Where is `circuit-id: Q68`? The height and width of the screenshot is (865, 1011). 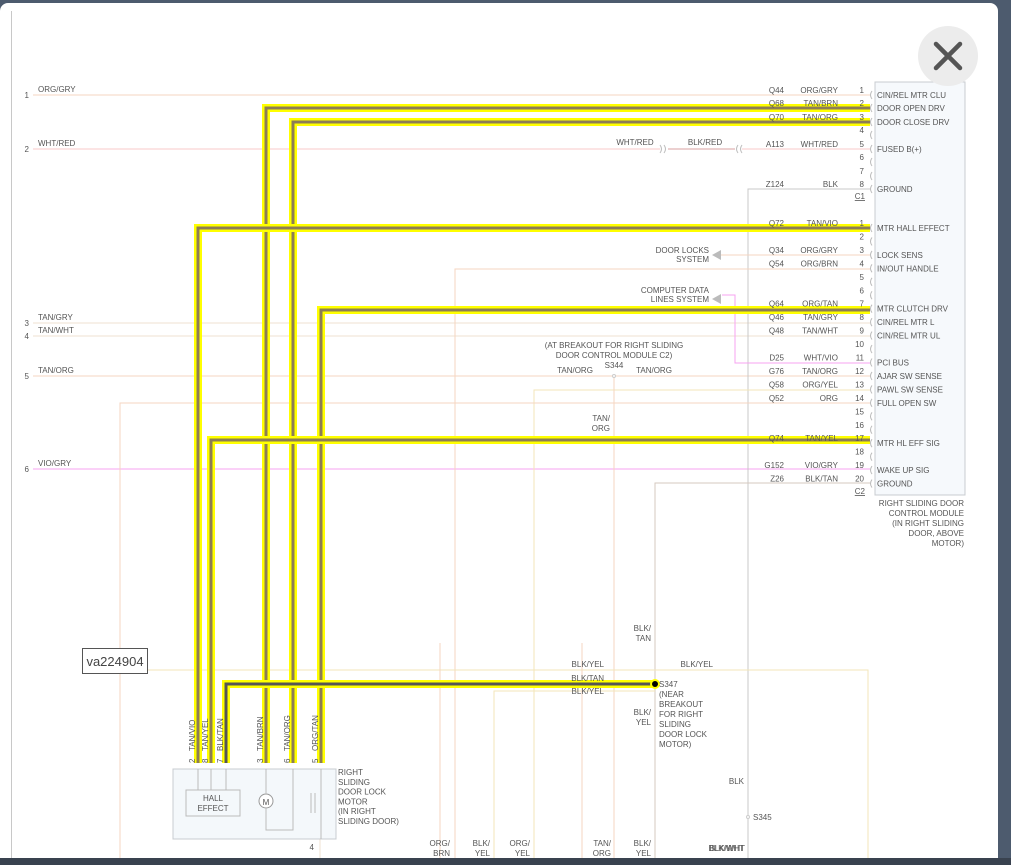 circuit-id: Q68 is located at coordinates (777, 103).